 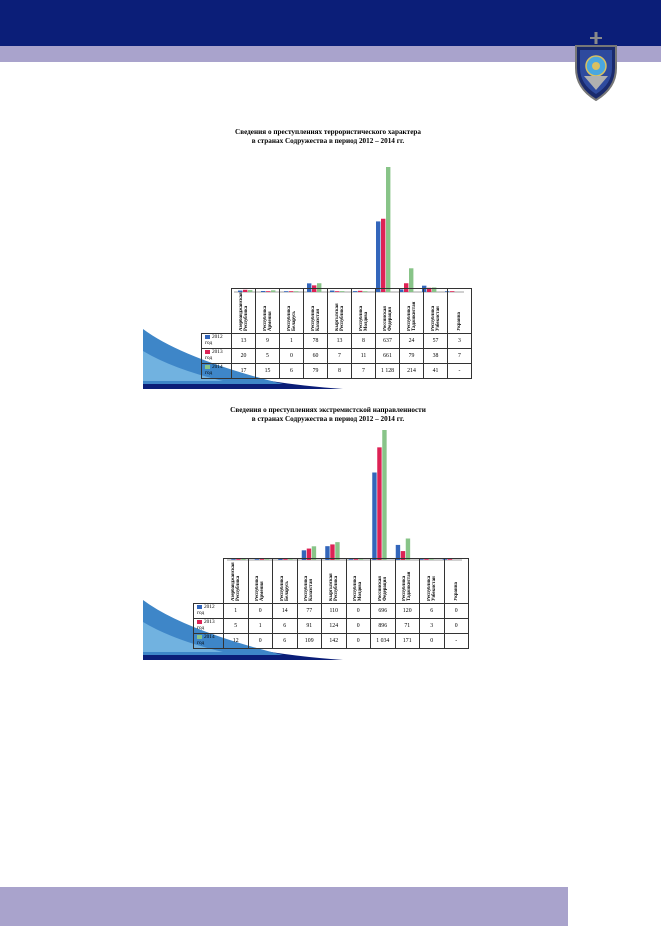 I want to click on series-name: 2012 год, so click(x=206, y=610).